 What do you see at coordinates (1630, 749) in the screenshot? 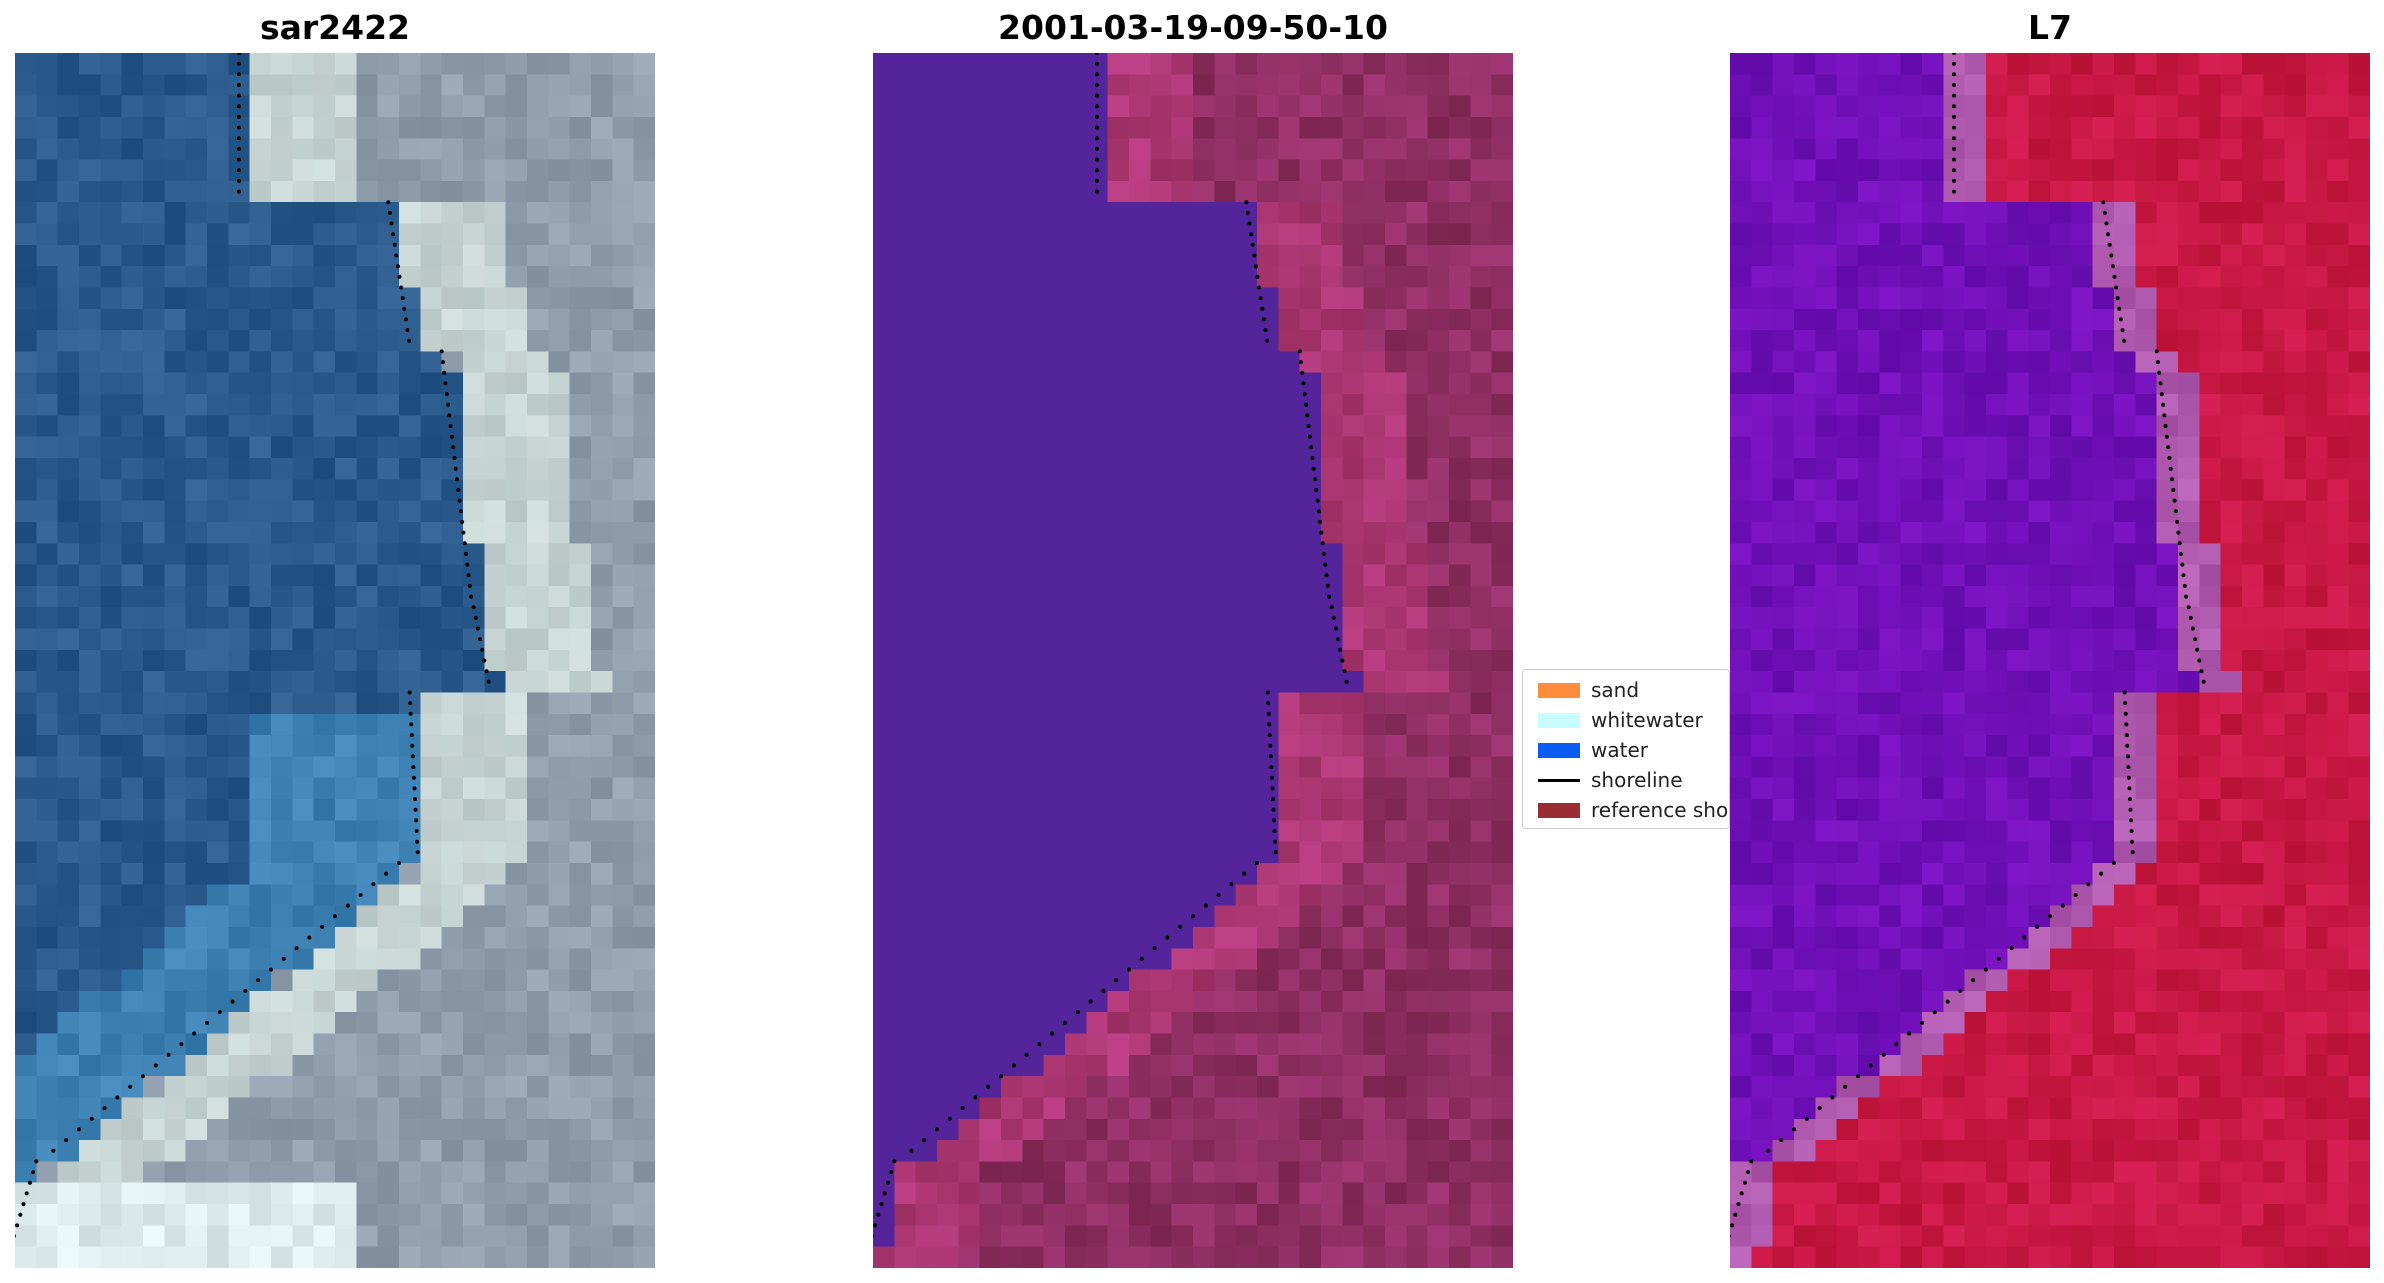
I see `legend-item-water: water` at bounding box center [1630, 749].